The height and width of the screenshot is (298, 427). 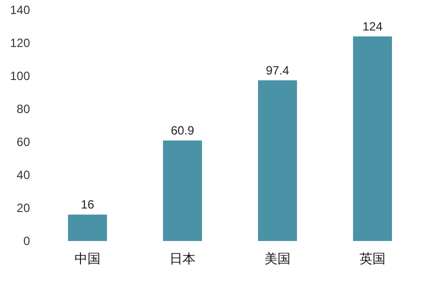 What do you see at coordinates (23, 142) in the screenshot?
I see `y-tick-label: 60` at bounding box center [23, 142].